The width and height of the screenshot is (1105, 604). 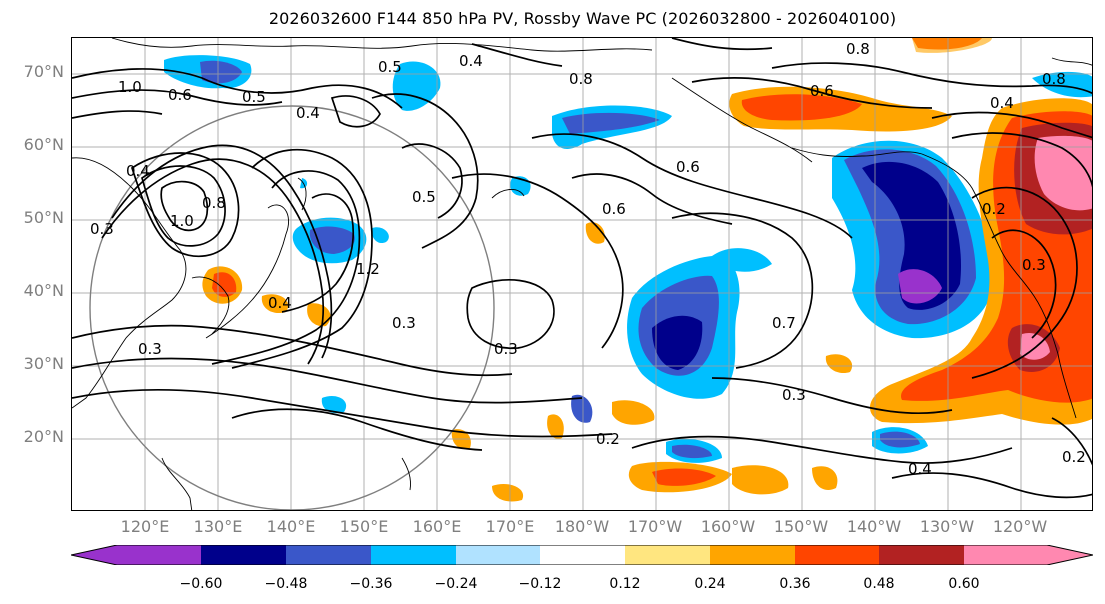 What do you see at coordinates (291, 526) in the screenshot?
I see `lon-label: 140°E` at bounding box center [291, 526].